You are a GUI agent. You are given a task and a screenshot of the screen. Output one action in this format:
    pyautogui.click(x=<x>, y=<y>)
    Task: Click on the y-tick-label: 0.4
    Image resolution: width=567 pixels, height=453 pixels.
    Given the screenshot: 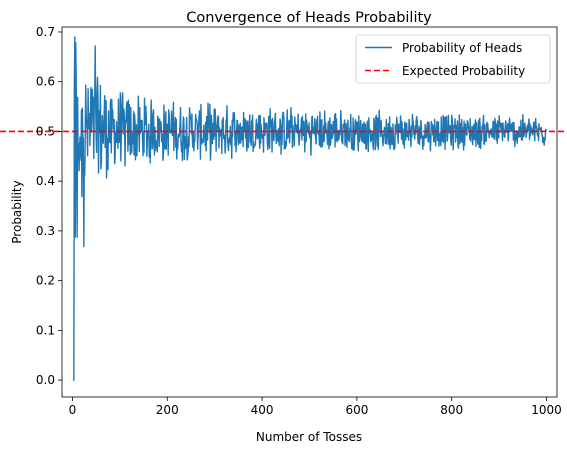 What is the action you would take?
    pyautogui.click(x=45, y=181)
    